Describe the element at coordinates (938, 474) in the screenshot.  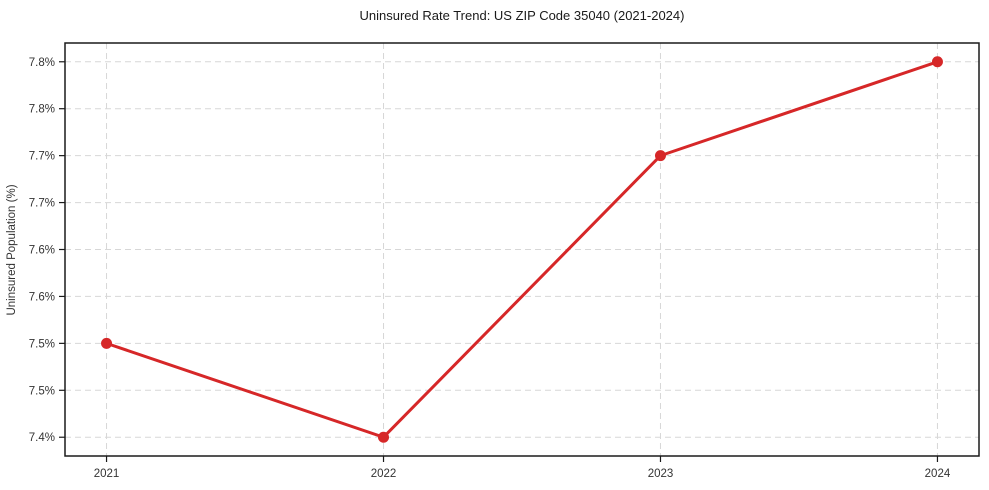
I see `x-tick-label: 2024` at that location.